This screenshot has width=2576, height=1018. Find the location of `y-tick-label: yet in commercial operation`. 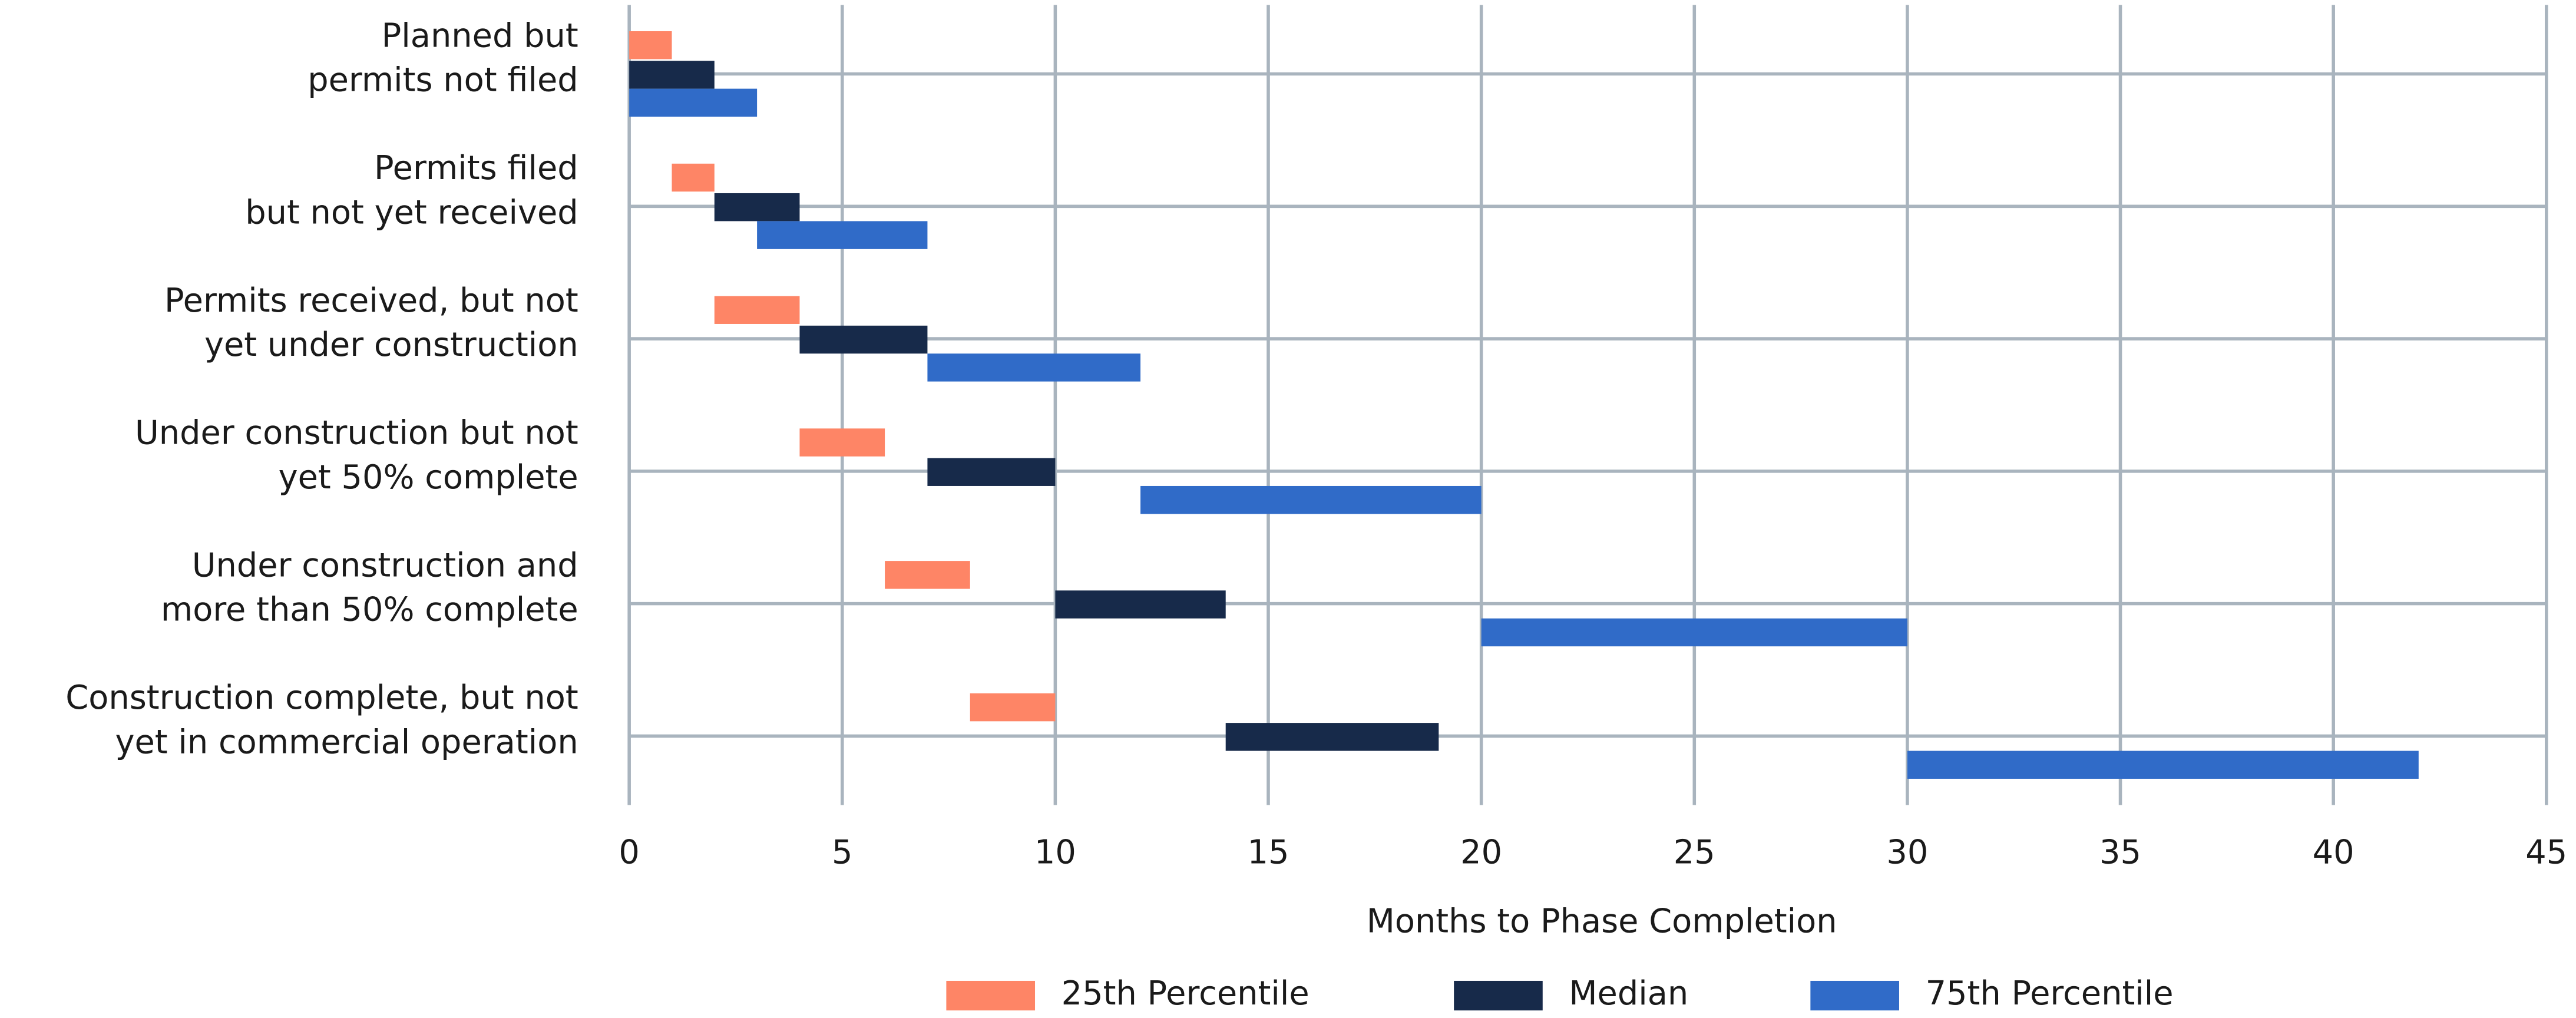

y-tick-label: yet in commercial operation is located at coordinates (346, 742).